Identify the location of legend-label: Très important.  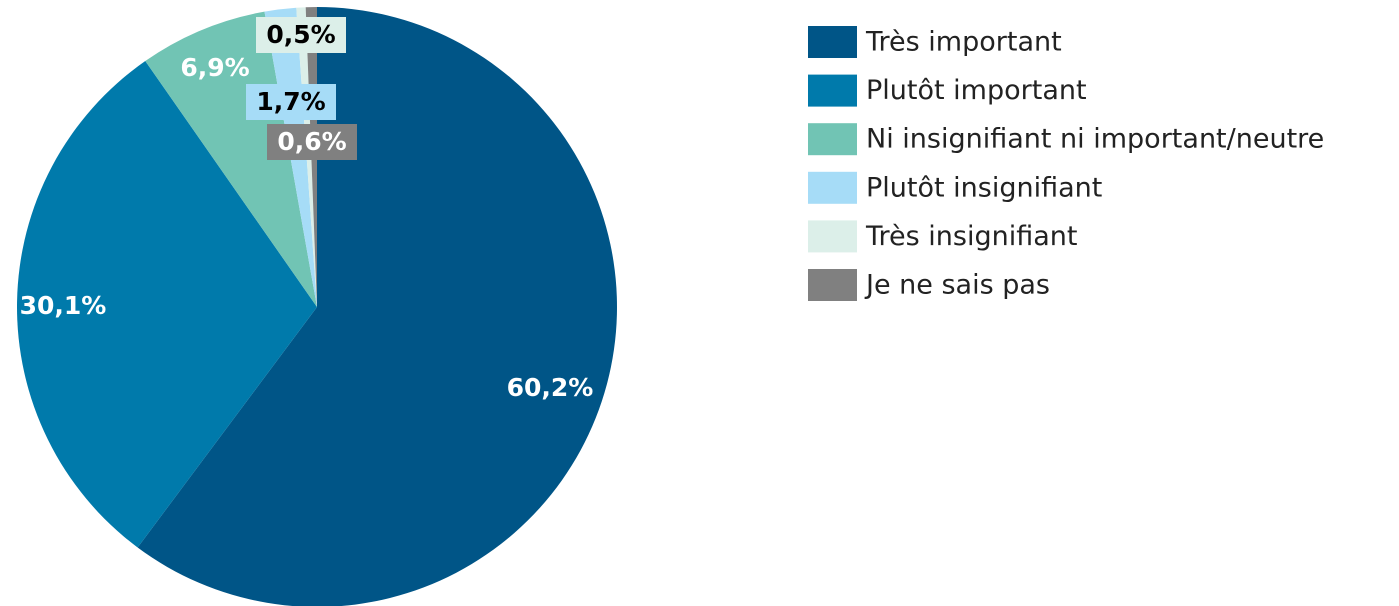
(963, 42).